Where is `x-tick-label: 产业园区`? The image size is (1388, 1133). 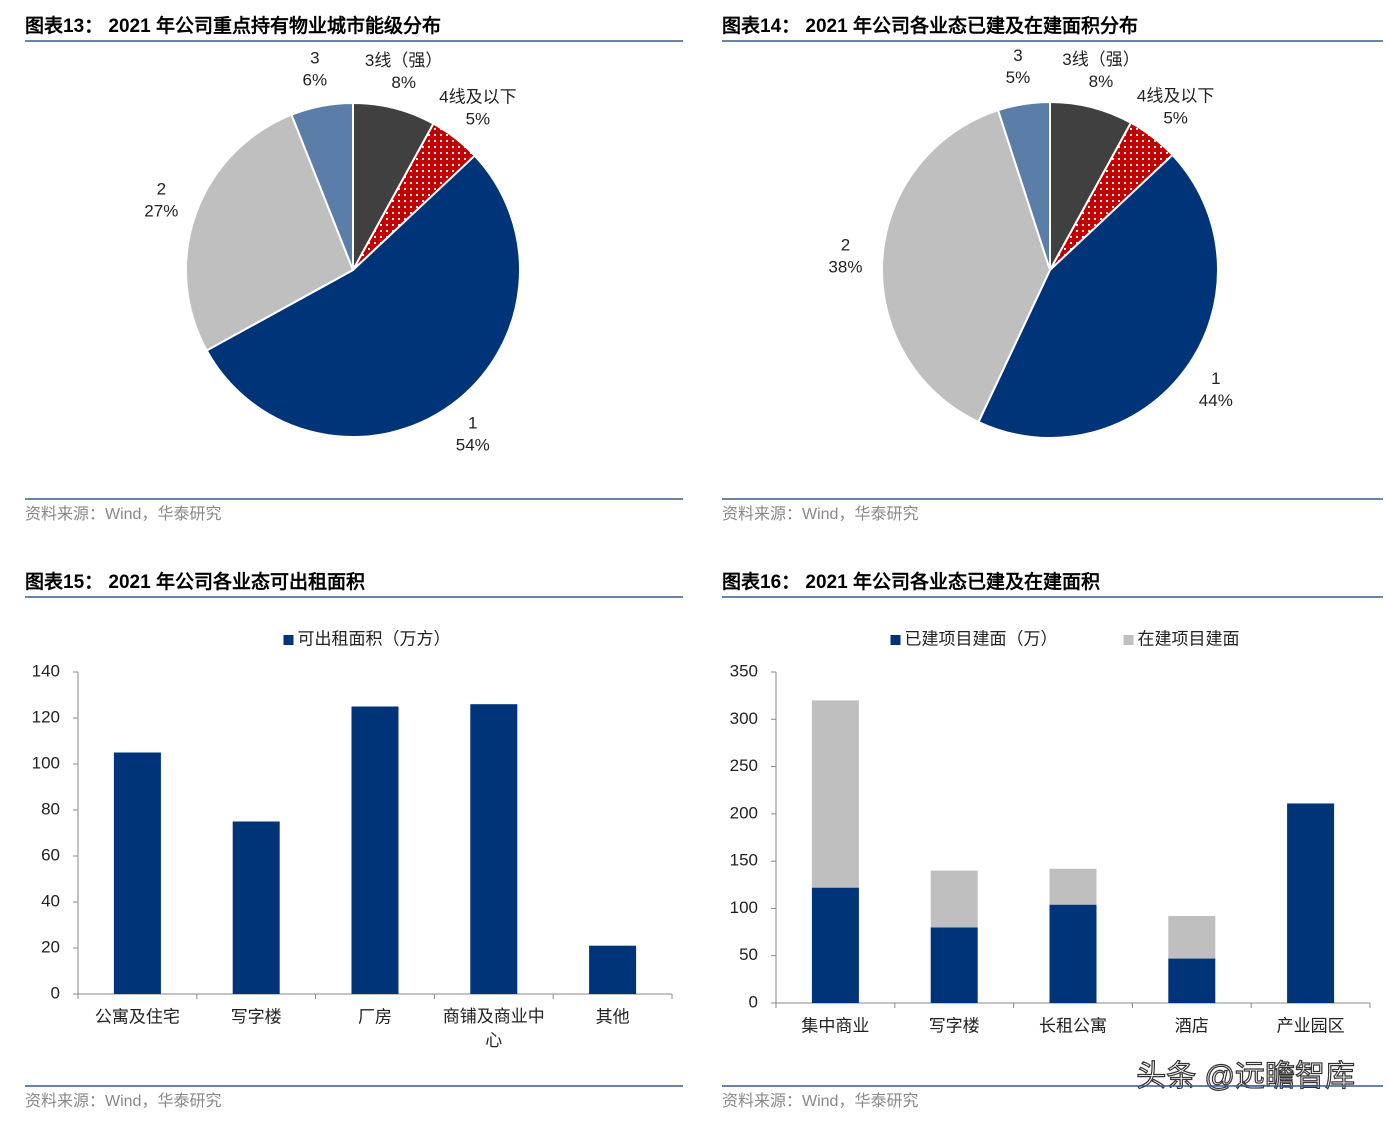 x-tick-label: 产业园区 is located at coordinates (1311, 1025).